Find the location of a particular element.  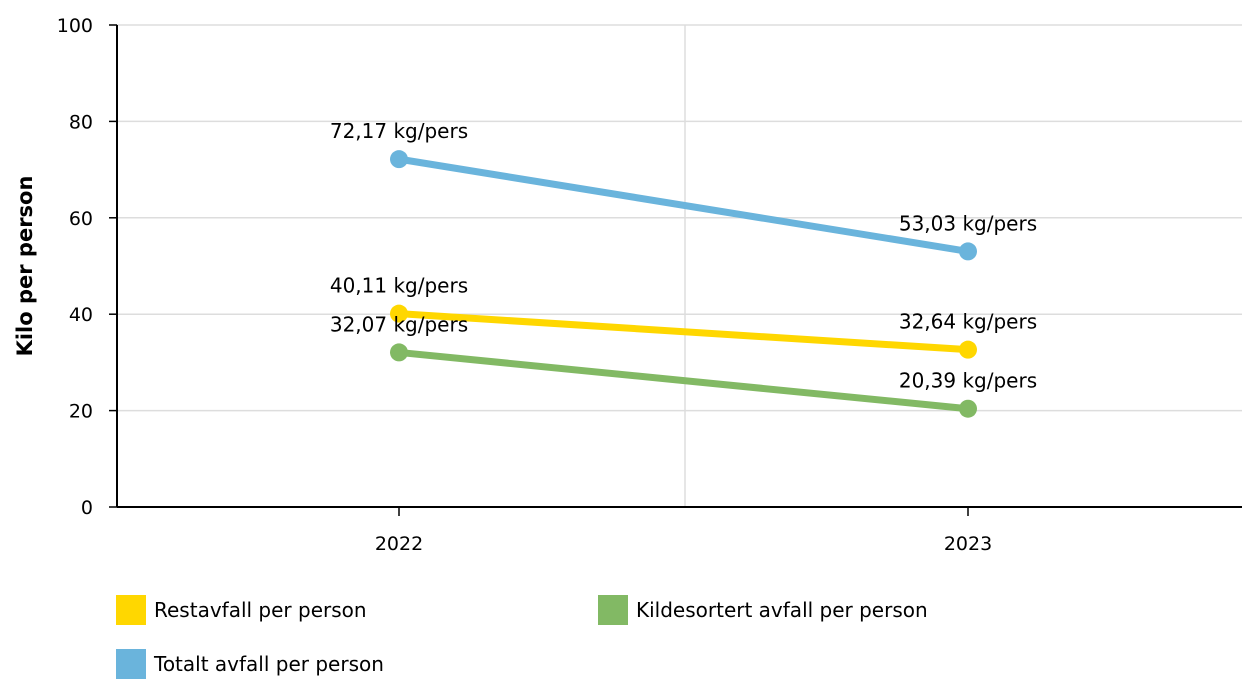

legend-swatch-restavfall is located at coordinates (131, 610).